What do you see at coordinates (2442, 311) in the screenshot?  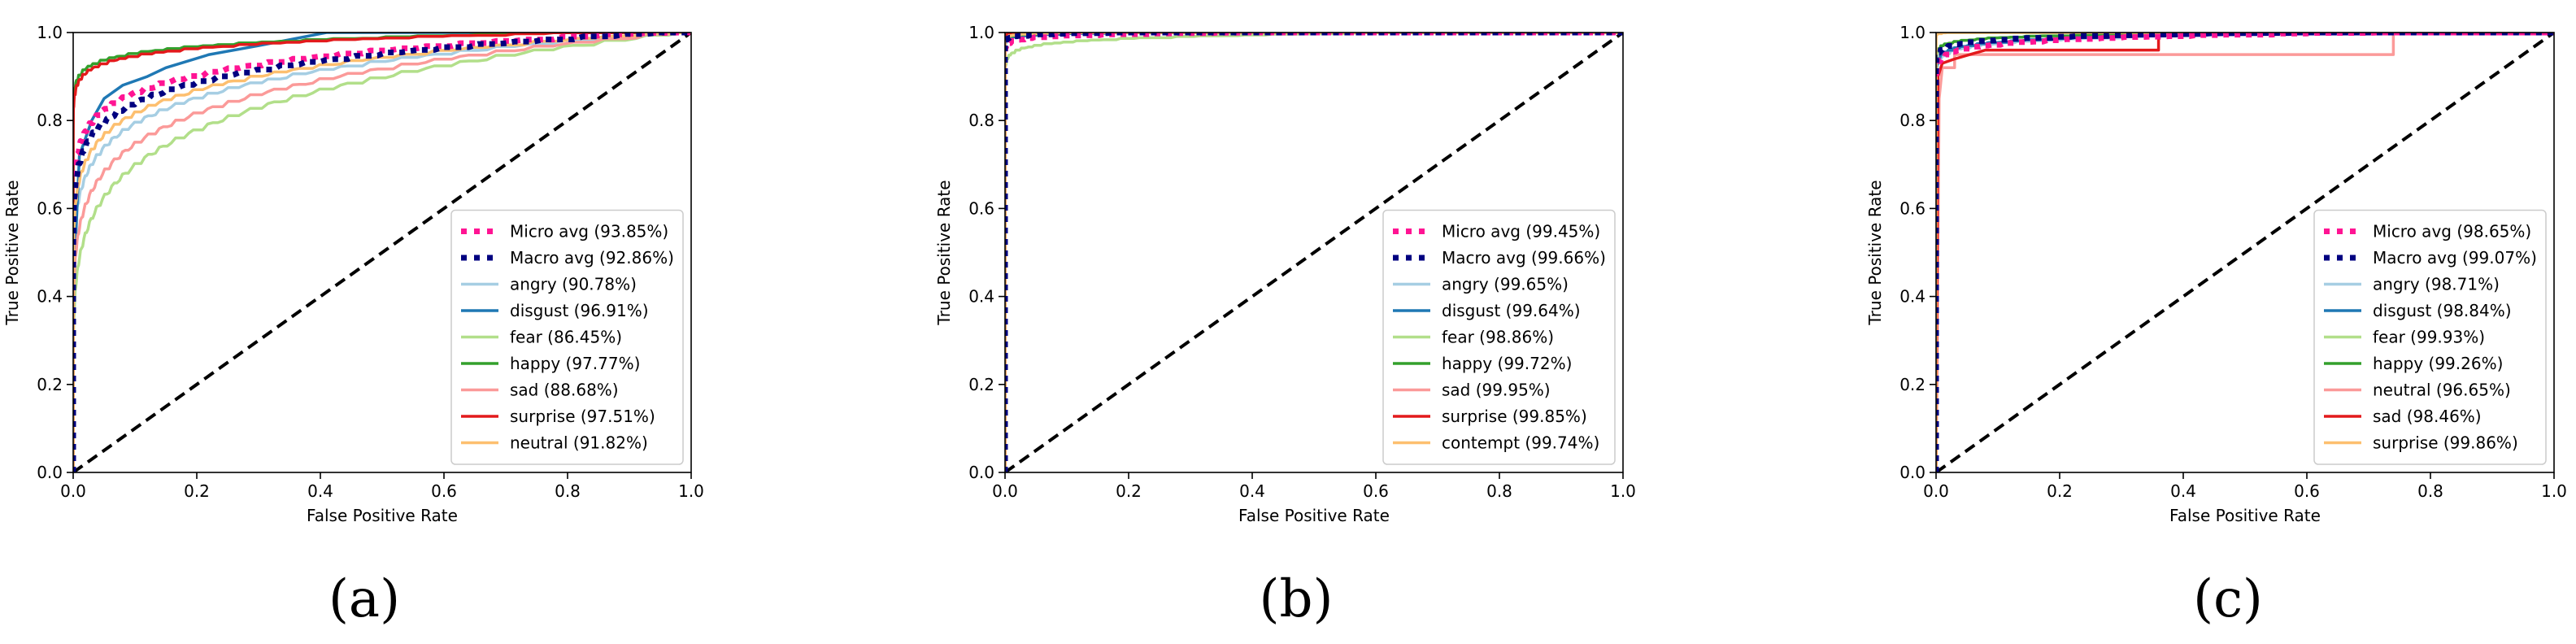 I see `legend-label: disgust (98.84%)` at bounding box center [2442, 311].